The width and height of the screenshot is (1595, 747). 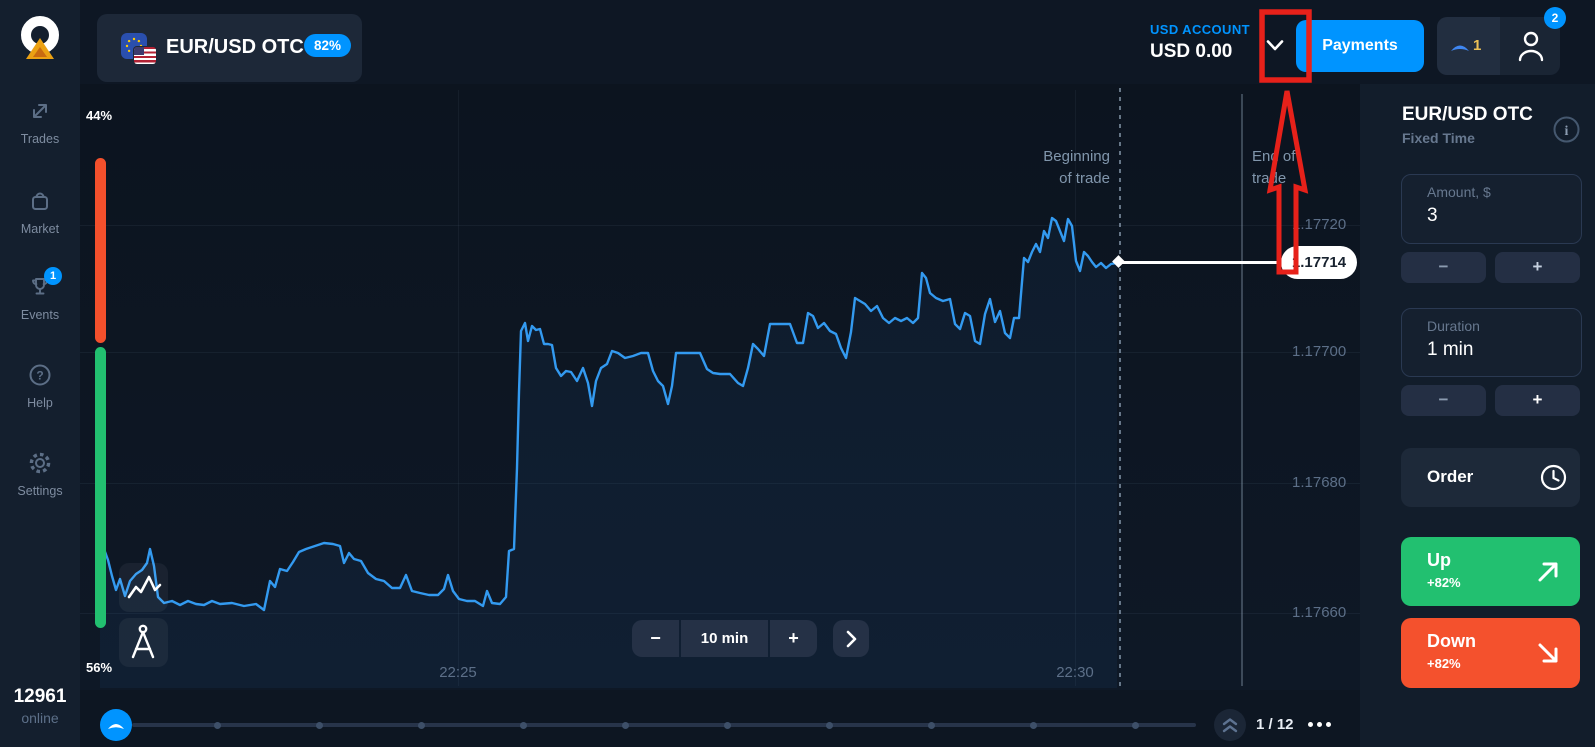 What do you see at coordinates (1451, 641) in the screenshot?
I see `down-label: Down` at bounding box center [1451, 641].